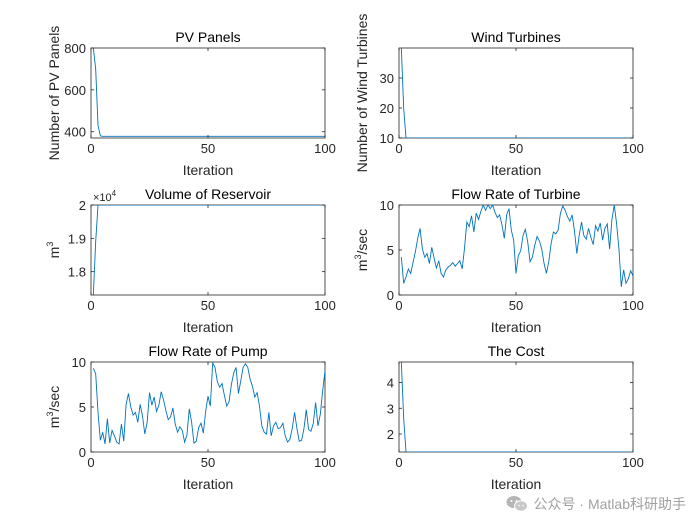  What do you see at coordinates (516, 351) in the screenshot?
I see `chart-title: The Cost` at bounding box center [516, 351].